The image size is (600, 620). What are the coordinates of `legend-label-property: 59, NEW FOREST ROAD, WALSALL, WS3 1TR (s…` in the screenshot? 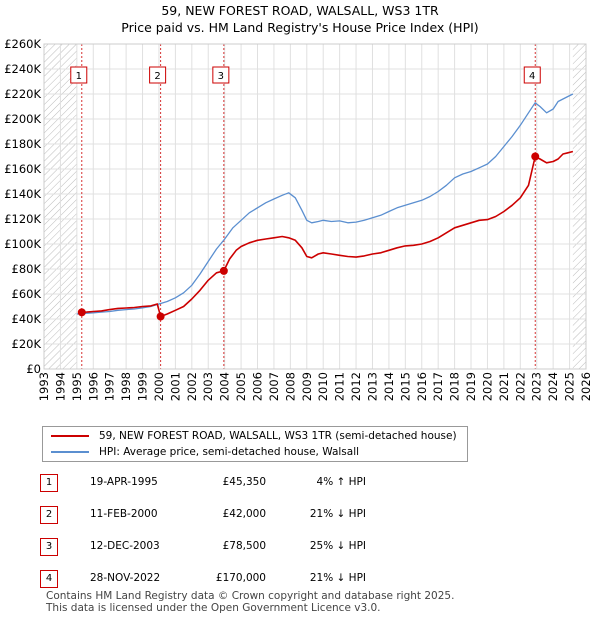 It's located at (278, 436).